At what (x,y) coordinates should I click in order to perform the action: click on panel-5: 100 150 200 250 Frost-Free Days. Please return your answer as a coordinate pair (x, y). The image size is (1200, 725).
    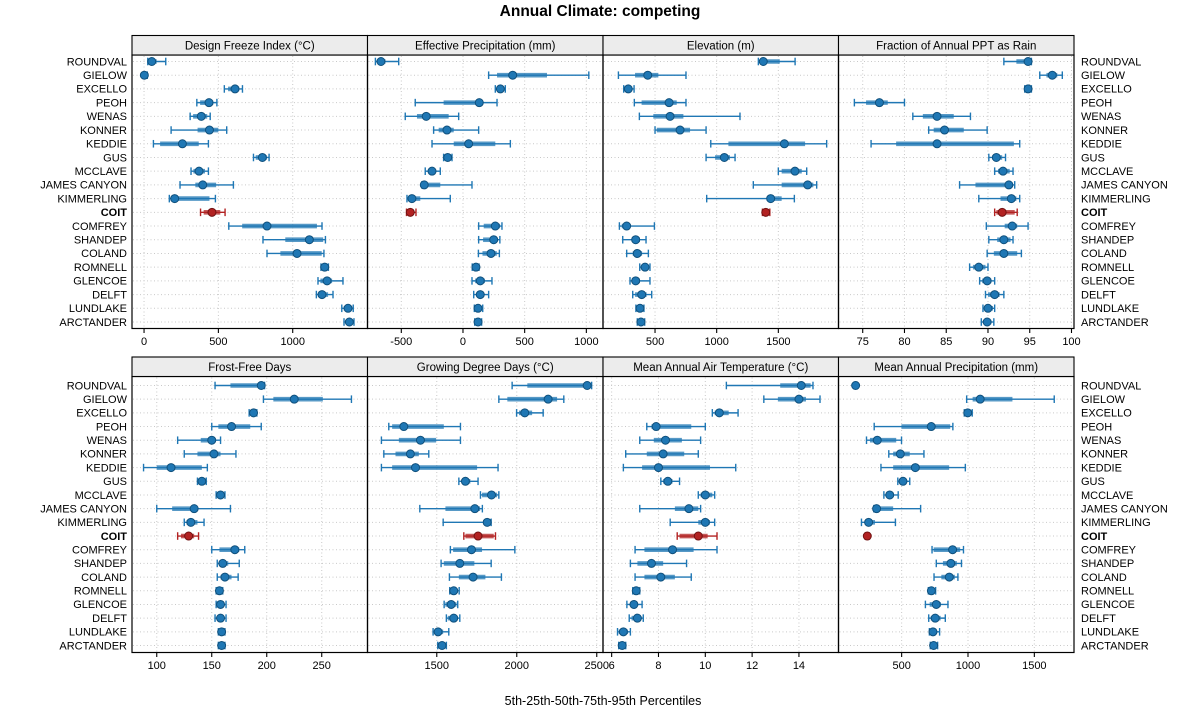
    Looking at the image, I should click on (250, 514).